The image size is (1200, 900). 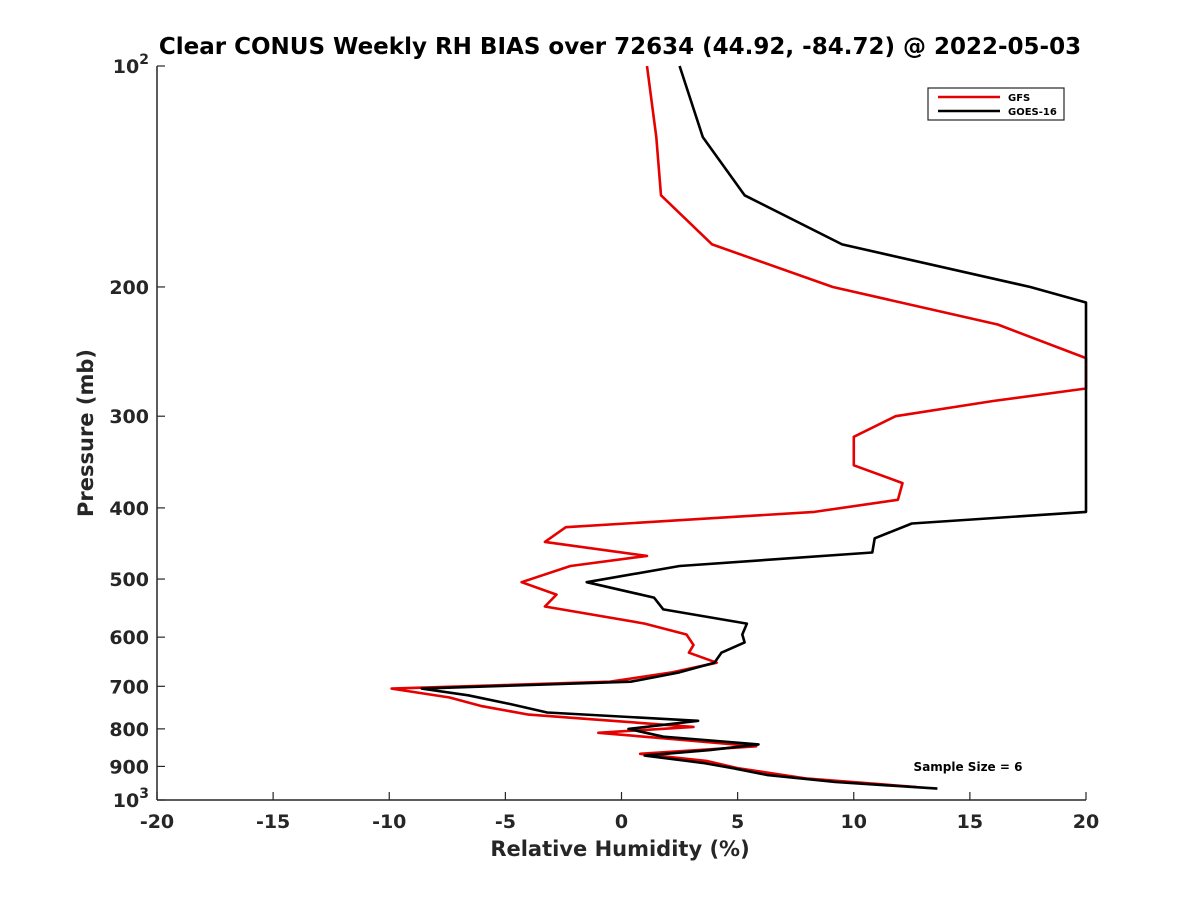 What do you see at coordinates (970, 822) in the screenshot?
I see `x-tick-label: 15` at bounding box center [970, 822].